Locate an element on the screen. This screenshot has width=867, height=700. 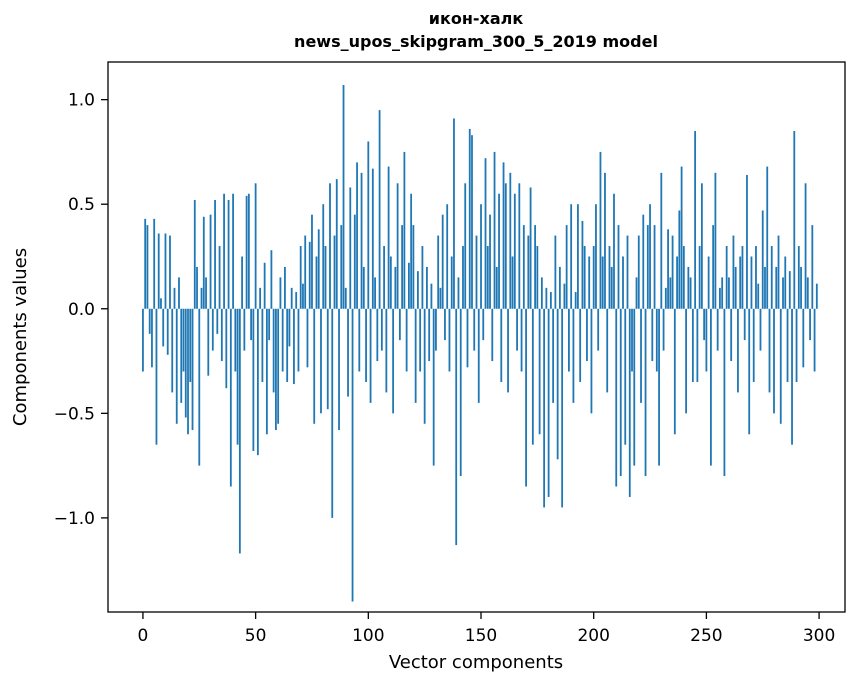
y-tick-label: 0.0 is located at coordinates (81, 310).